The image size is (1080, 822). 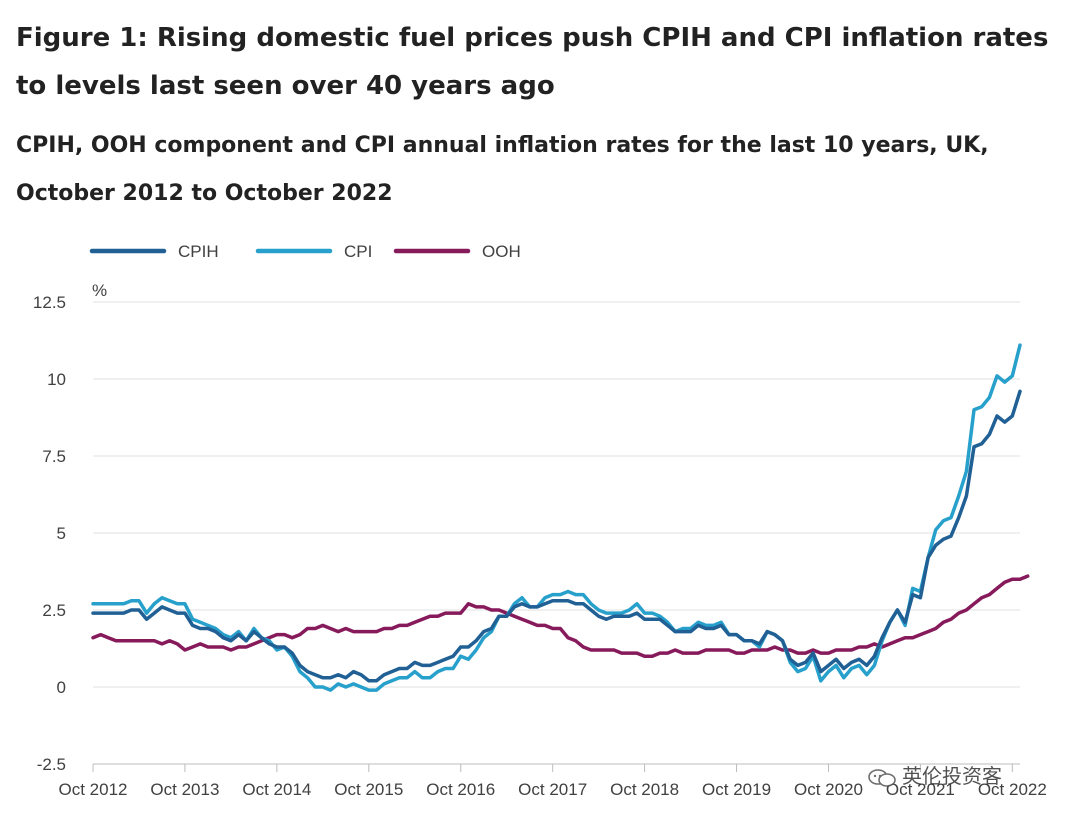 What do you see at coordinates (56, 379) in the screenshot?
I see `y-tick-label: 10` at bounding box center [56, 379].